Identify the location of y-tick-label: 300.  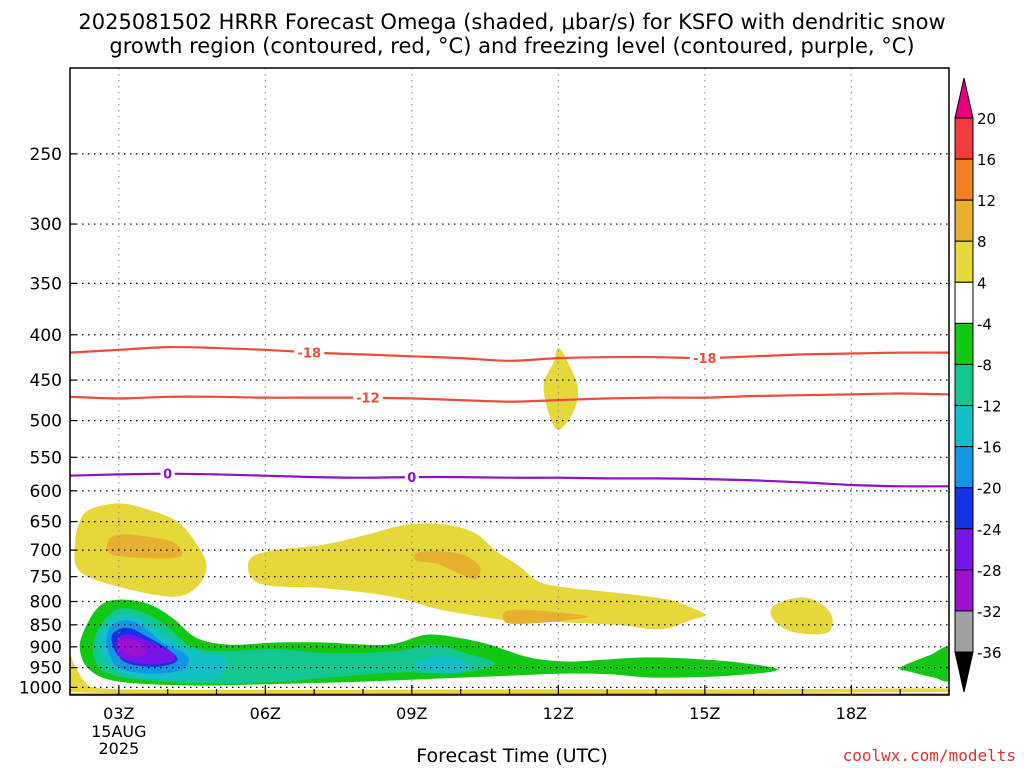
(46, 225).